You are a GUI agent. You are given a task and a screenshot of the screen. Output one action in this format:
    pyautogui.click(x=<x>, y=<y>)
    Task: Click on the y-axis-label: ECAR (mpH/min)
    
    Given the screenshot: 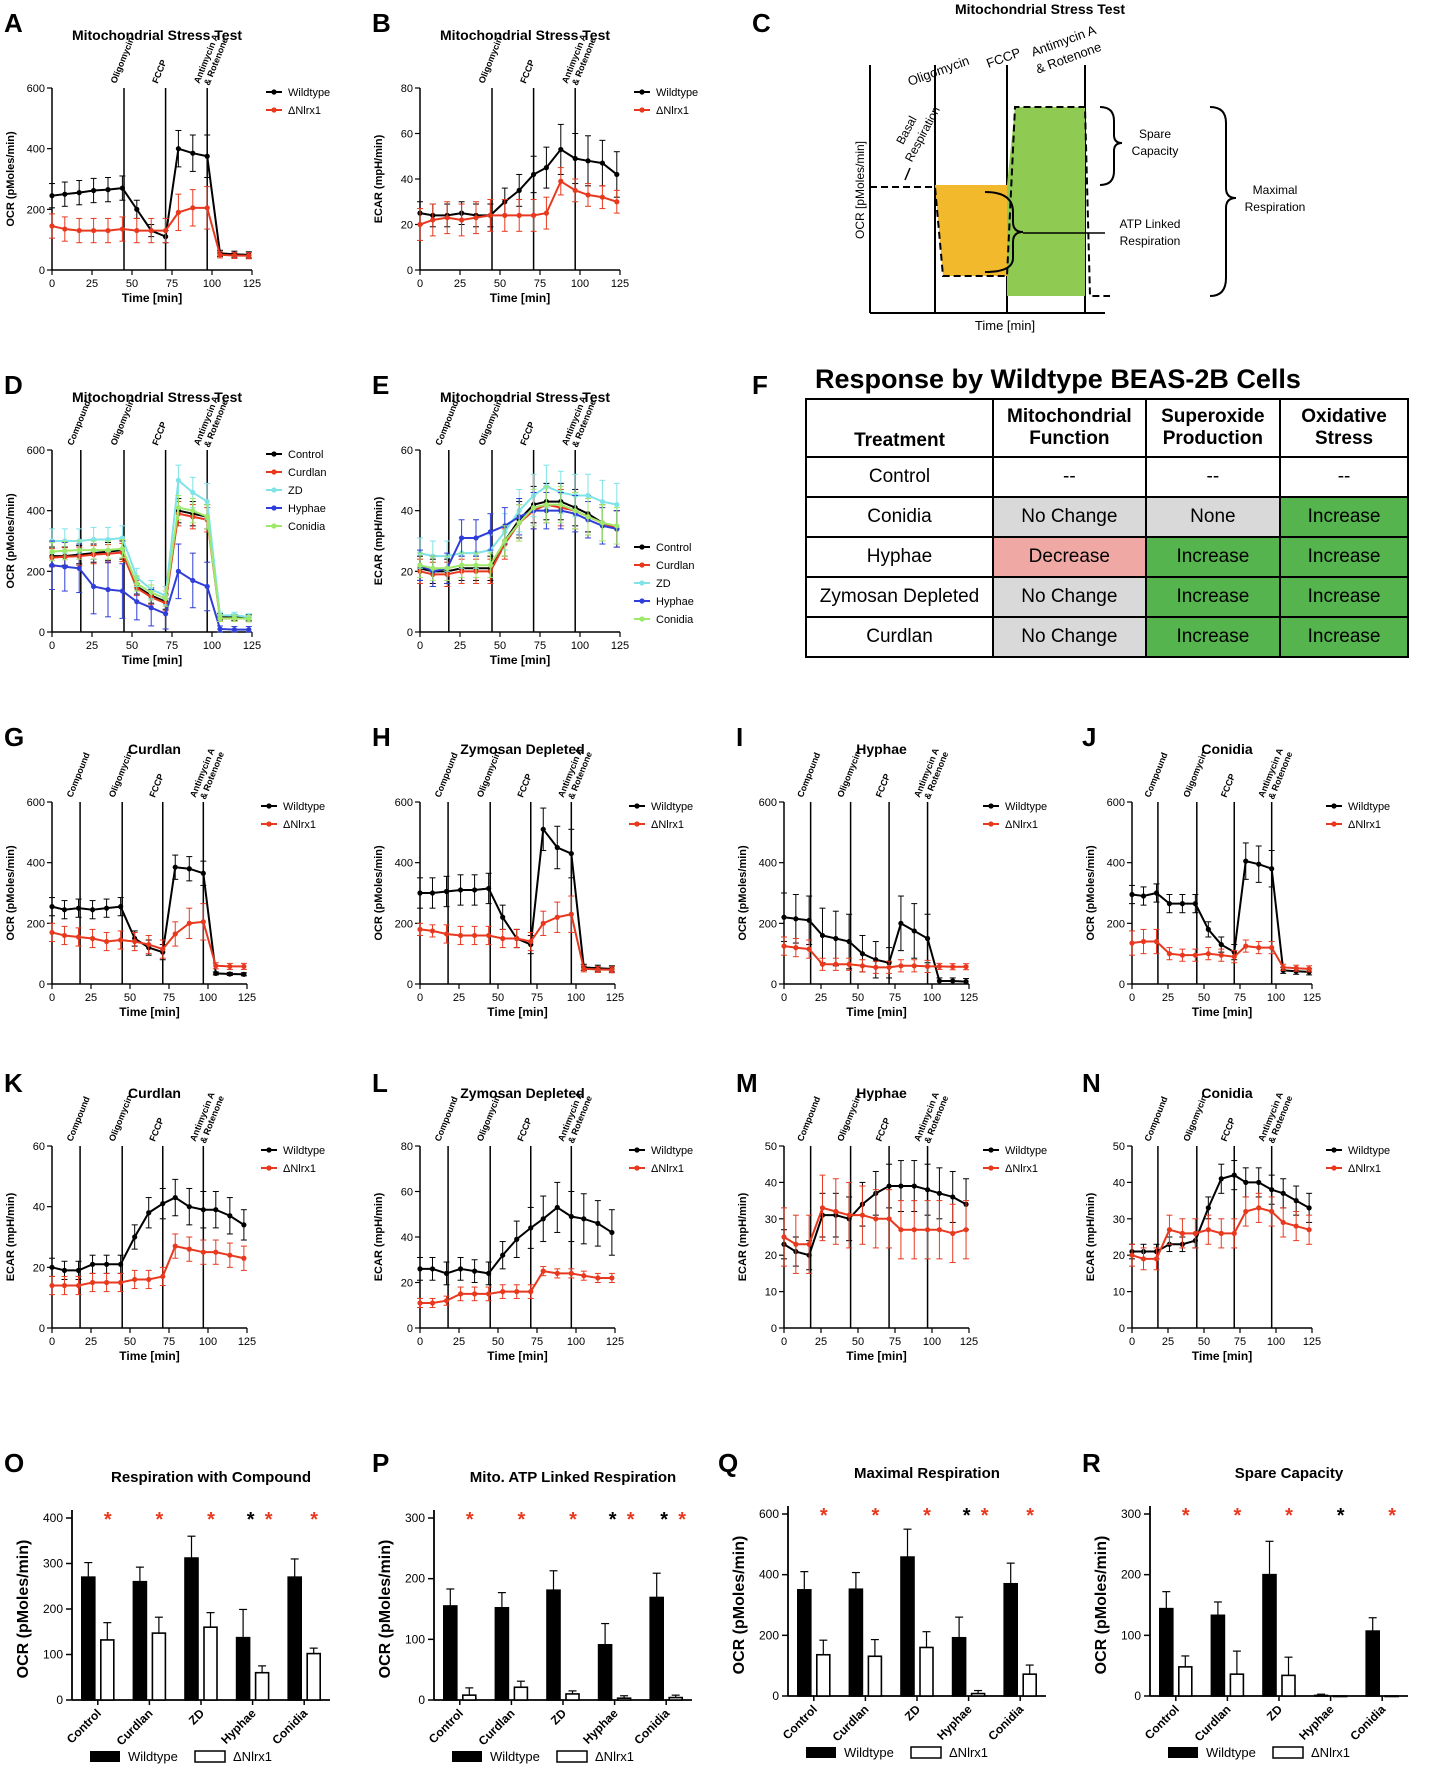 What is the action you would take?
    pyautogui.click(x=1091, y=1236)
    